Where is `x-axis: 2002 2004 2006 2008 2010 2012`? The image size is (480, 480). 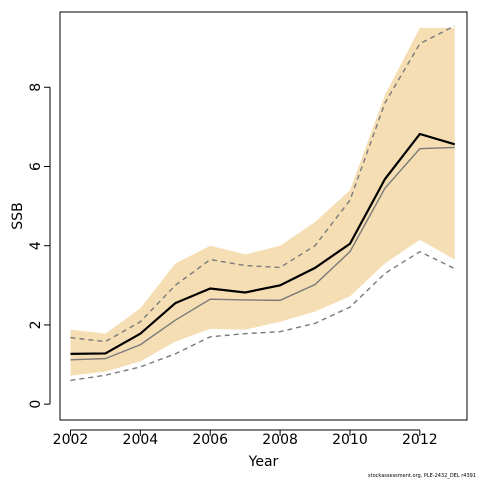
x-axis: 2002 2004 2006 2008 2010 2012 is located at coordinates (245, 438).